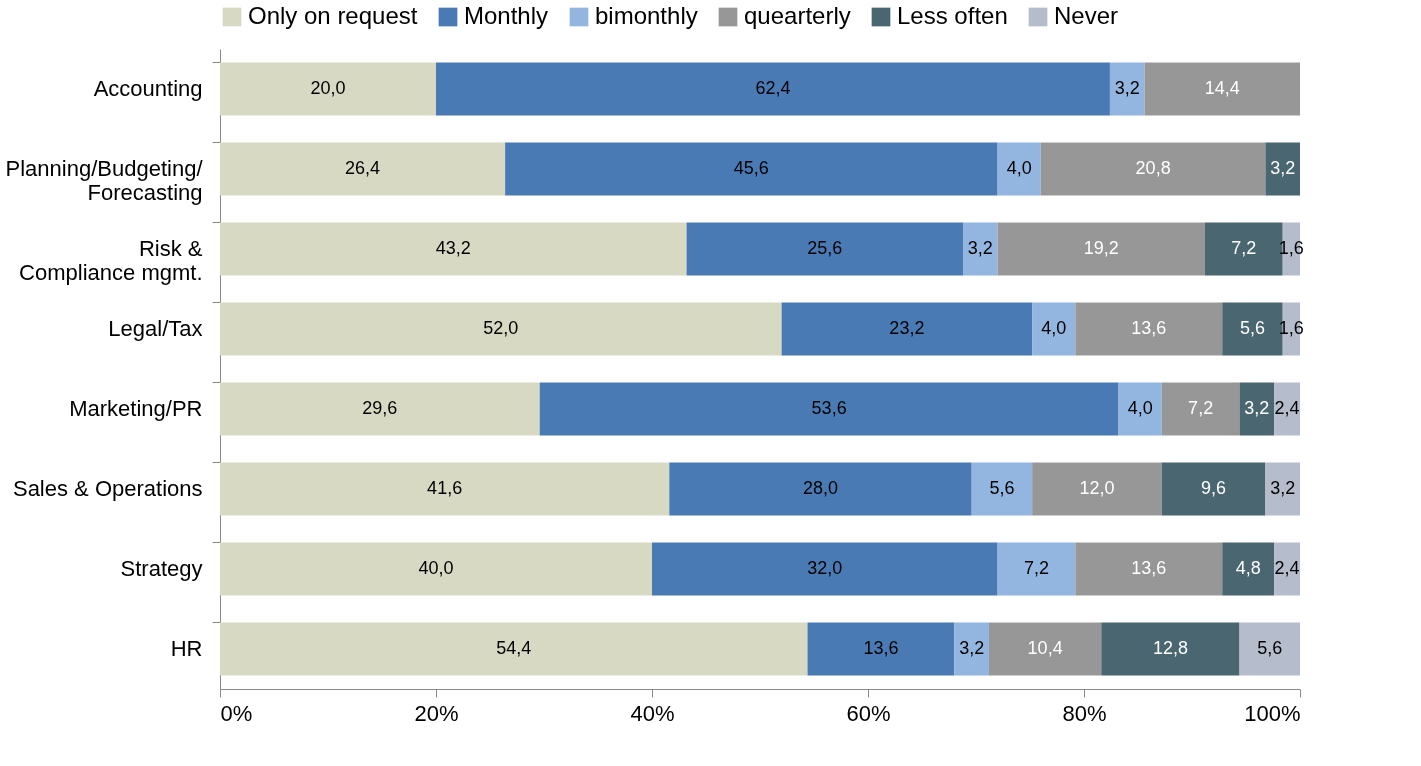 The height and width of the screenshot is (766, 1421). I want to click on data-label: 54,4, so click(514, 648).